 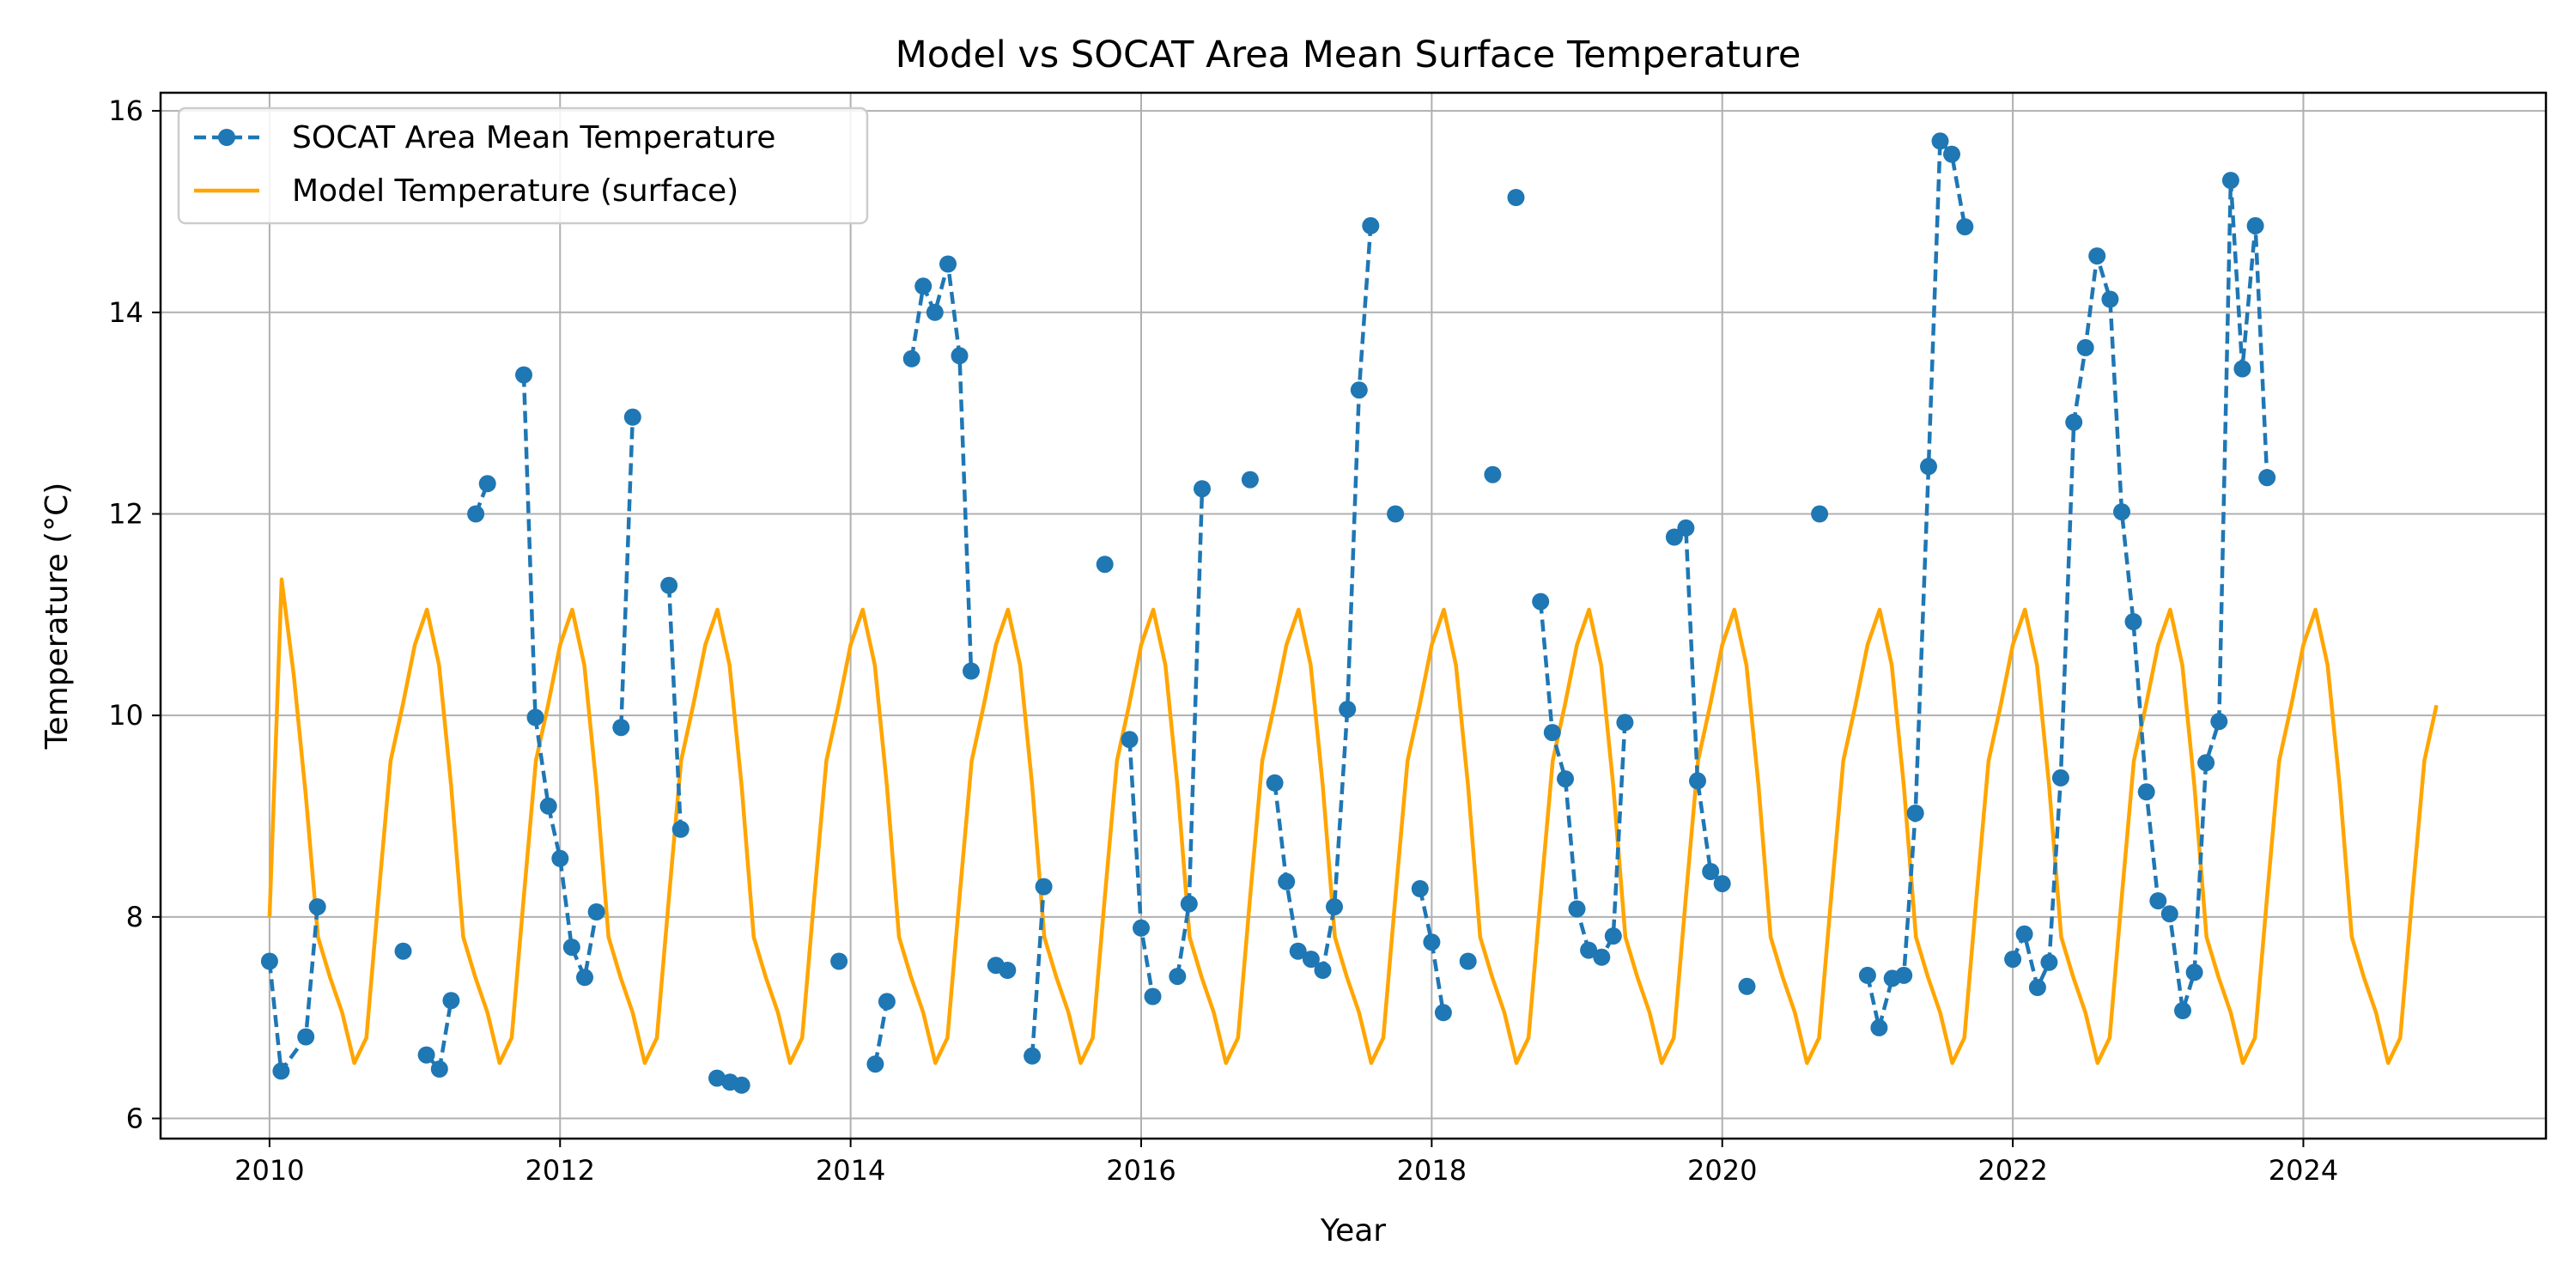 I want to click on legend-model-label: Model Temperature (surface), so click(x=515, y=191).